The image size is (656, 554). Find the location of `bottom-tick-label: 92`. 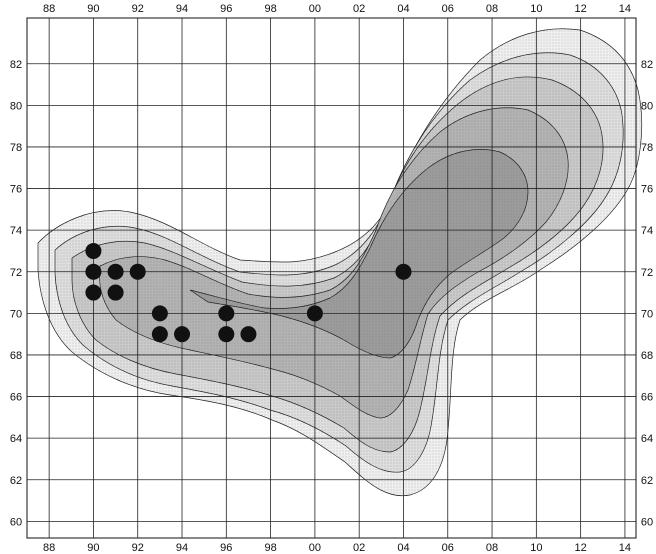

bottom-tick-label: 92 is located at coordinates (138, 548).